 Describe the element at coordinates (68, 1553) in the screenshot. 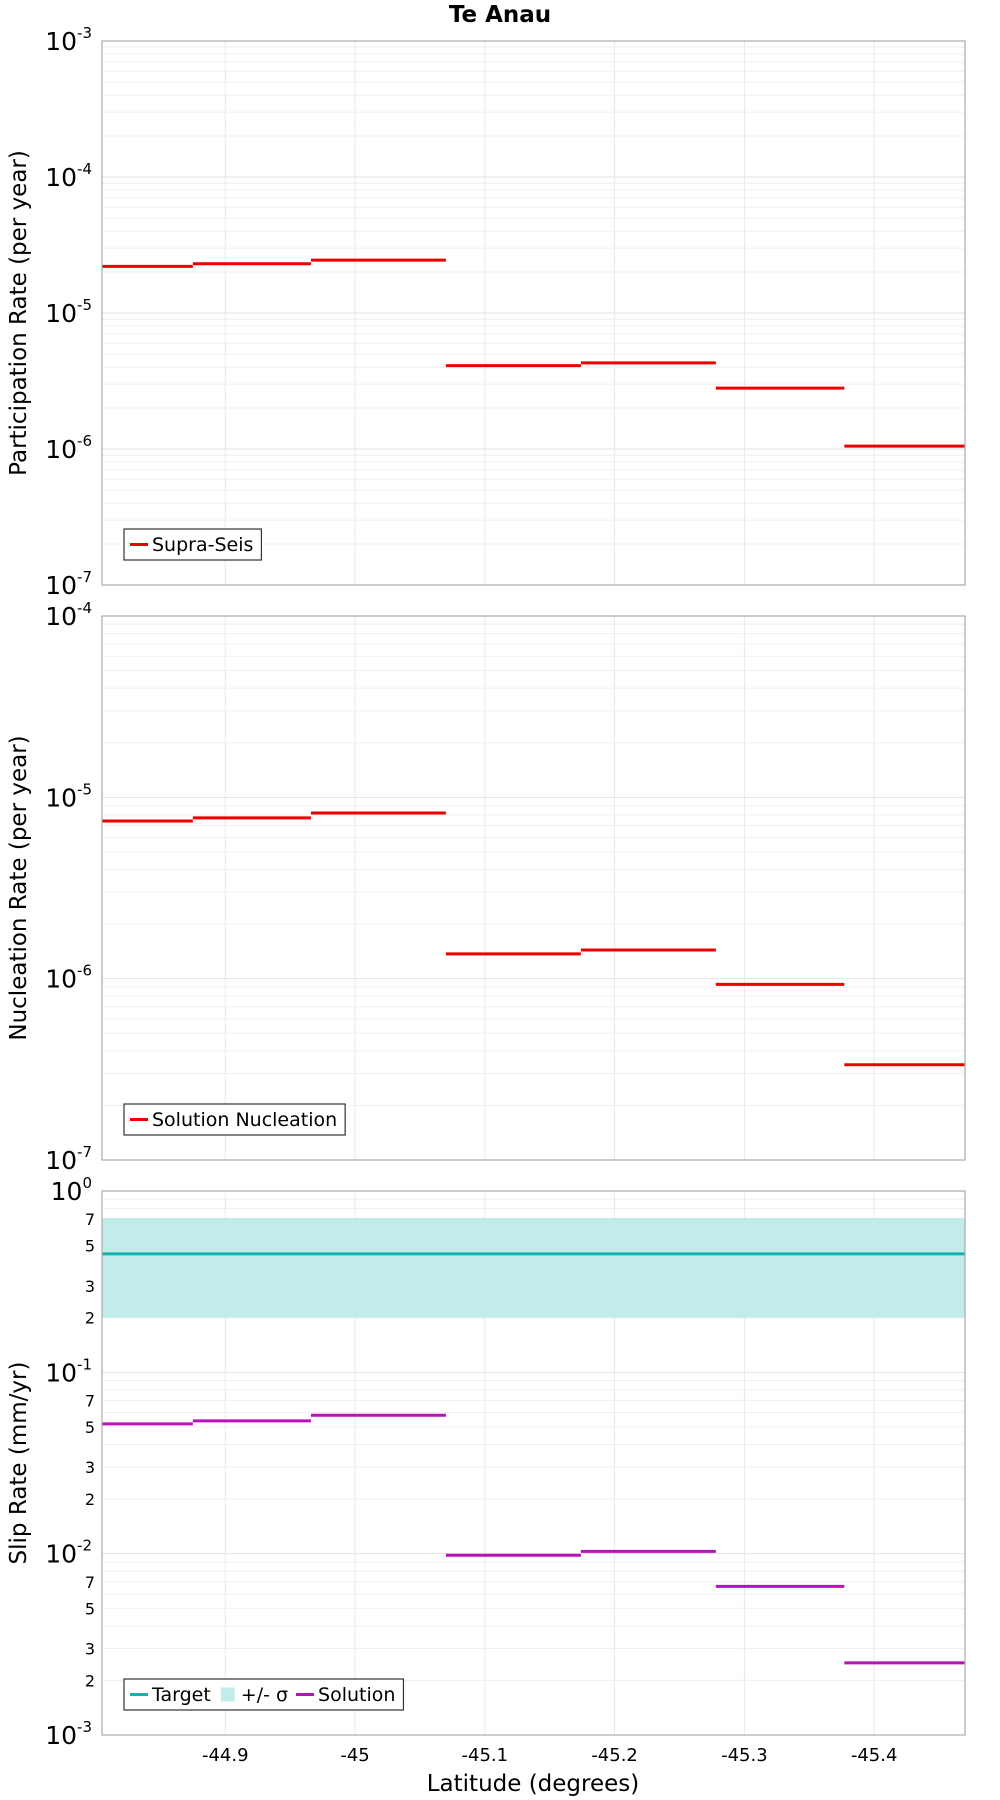

I see `y-tick-label: 10⁻²` at that location.